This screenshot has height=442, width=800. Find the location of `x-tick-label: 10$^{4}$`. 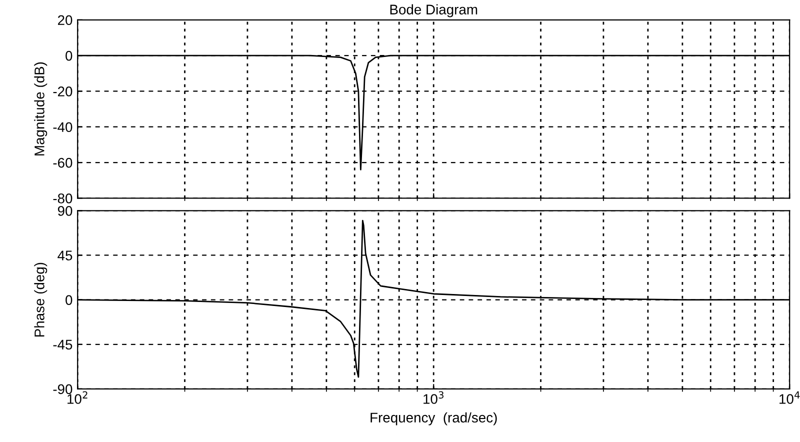

x-tick-label: 10$^{4}$ is located at coordinates (790, 397).